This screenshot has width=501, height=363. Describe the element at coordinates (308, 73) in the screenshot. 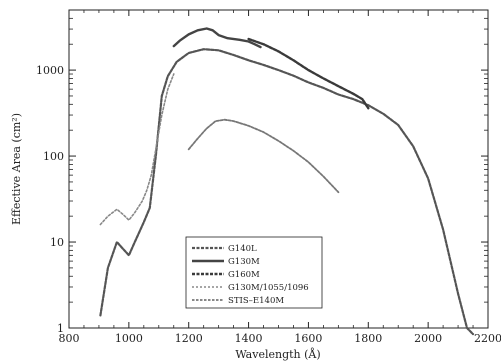

I see `series-line-g160m` at that location.